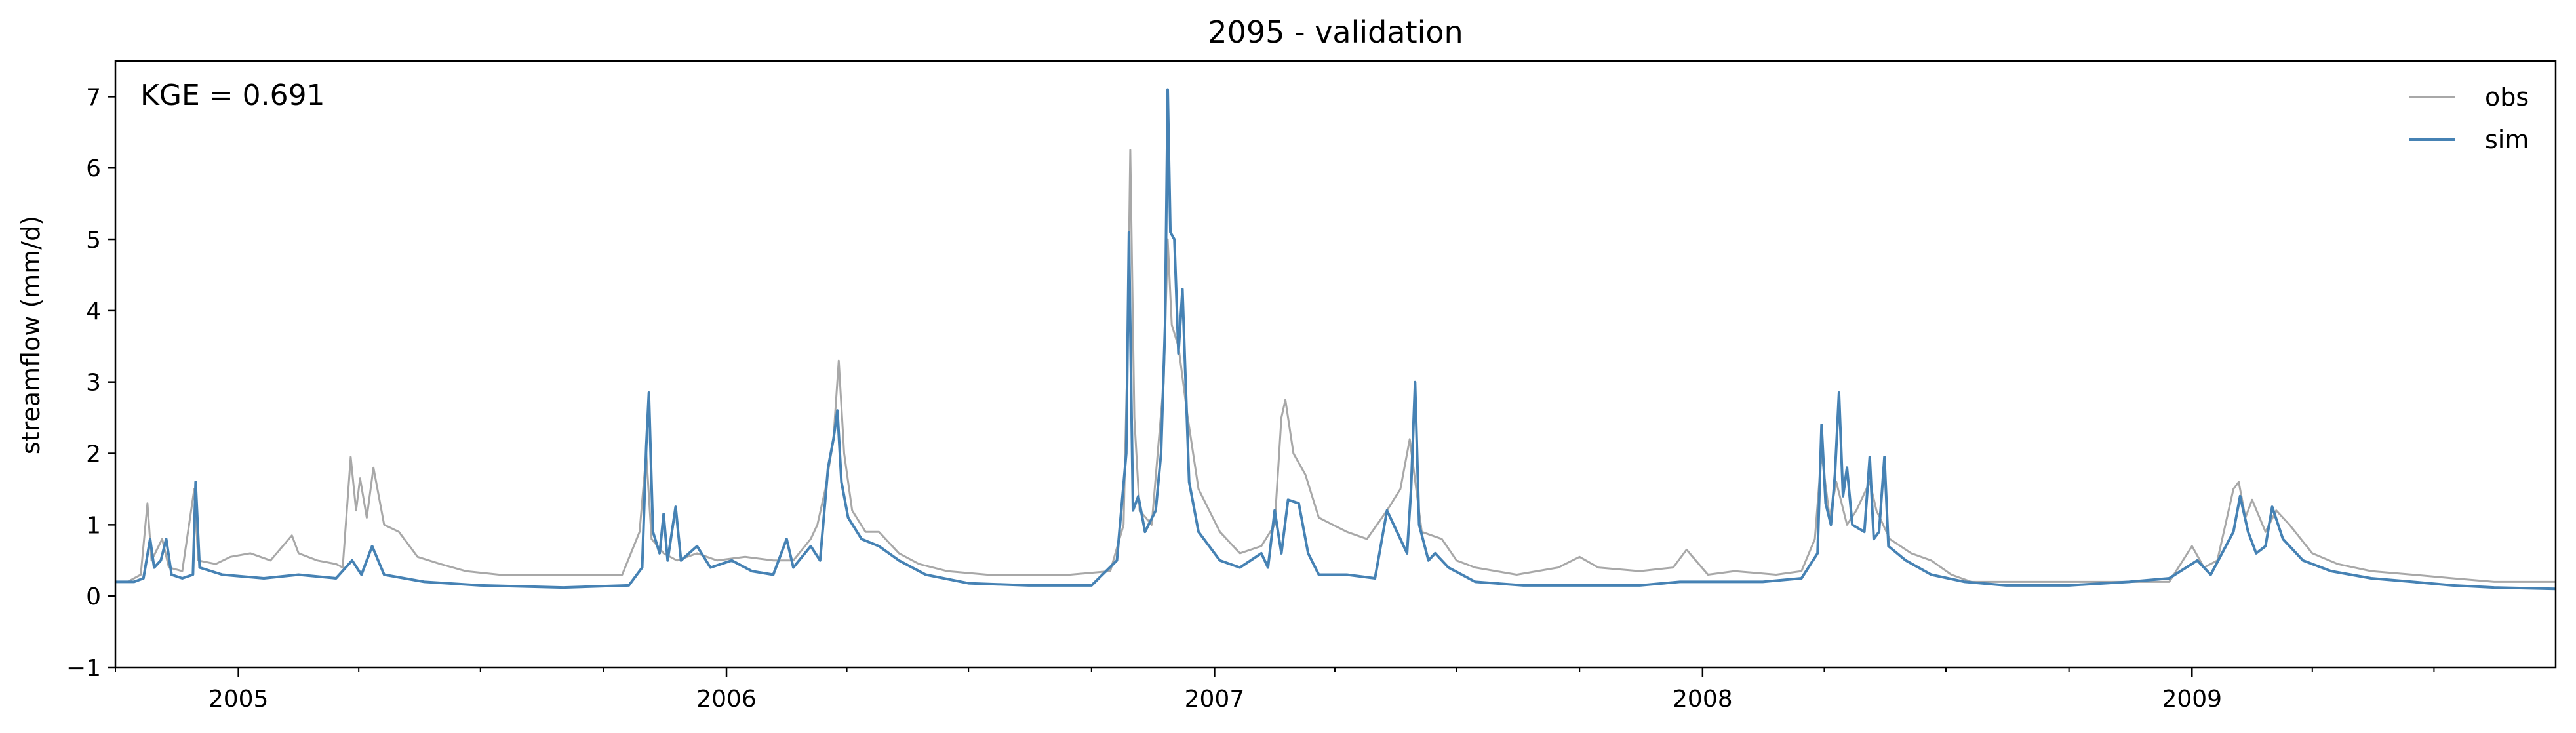  I want to click on y-axis-ticks: −1 0 1 2 3 4 5 6 7, so click(90, 383).